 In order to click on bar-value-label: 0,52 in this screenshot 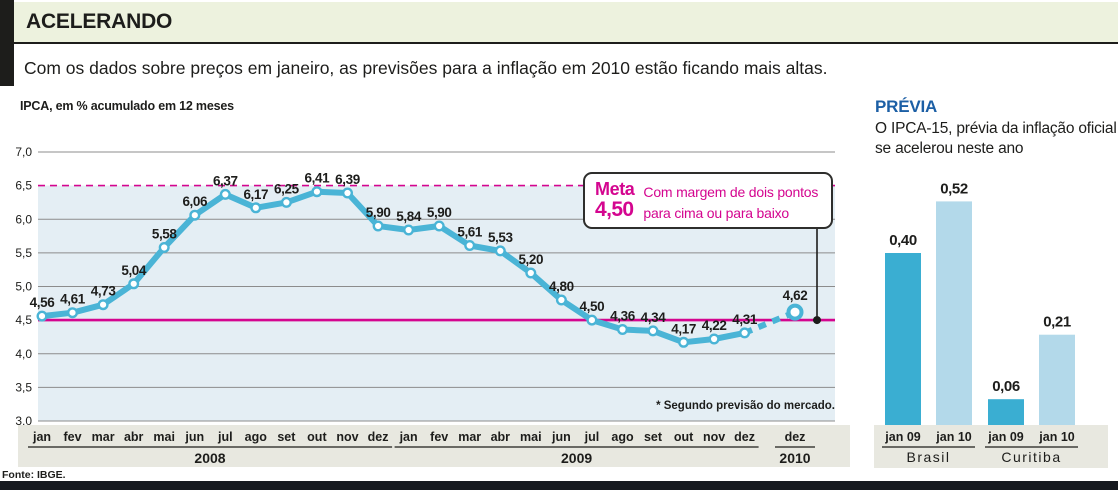, I will do `click(954, 188)`.